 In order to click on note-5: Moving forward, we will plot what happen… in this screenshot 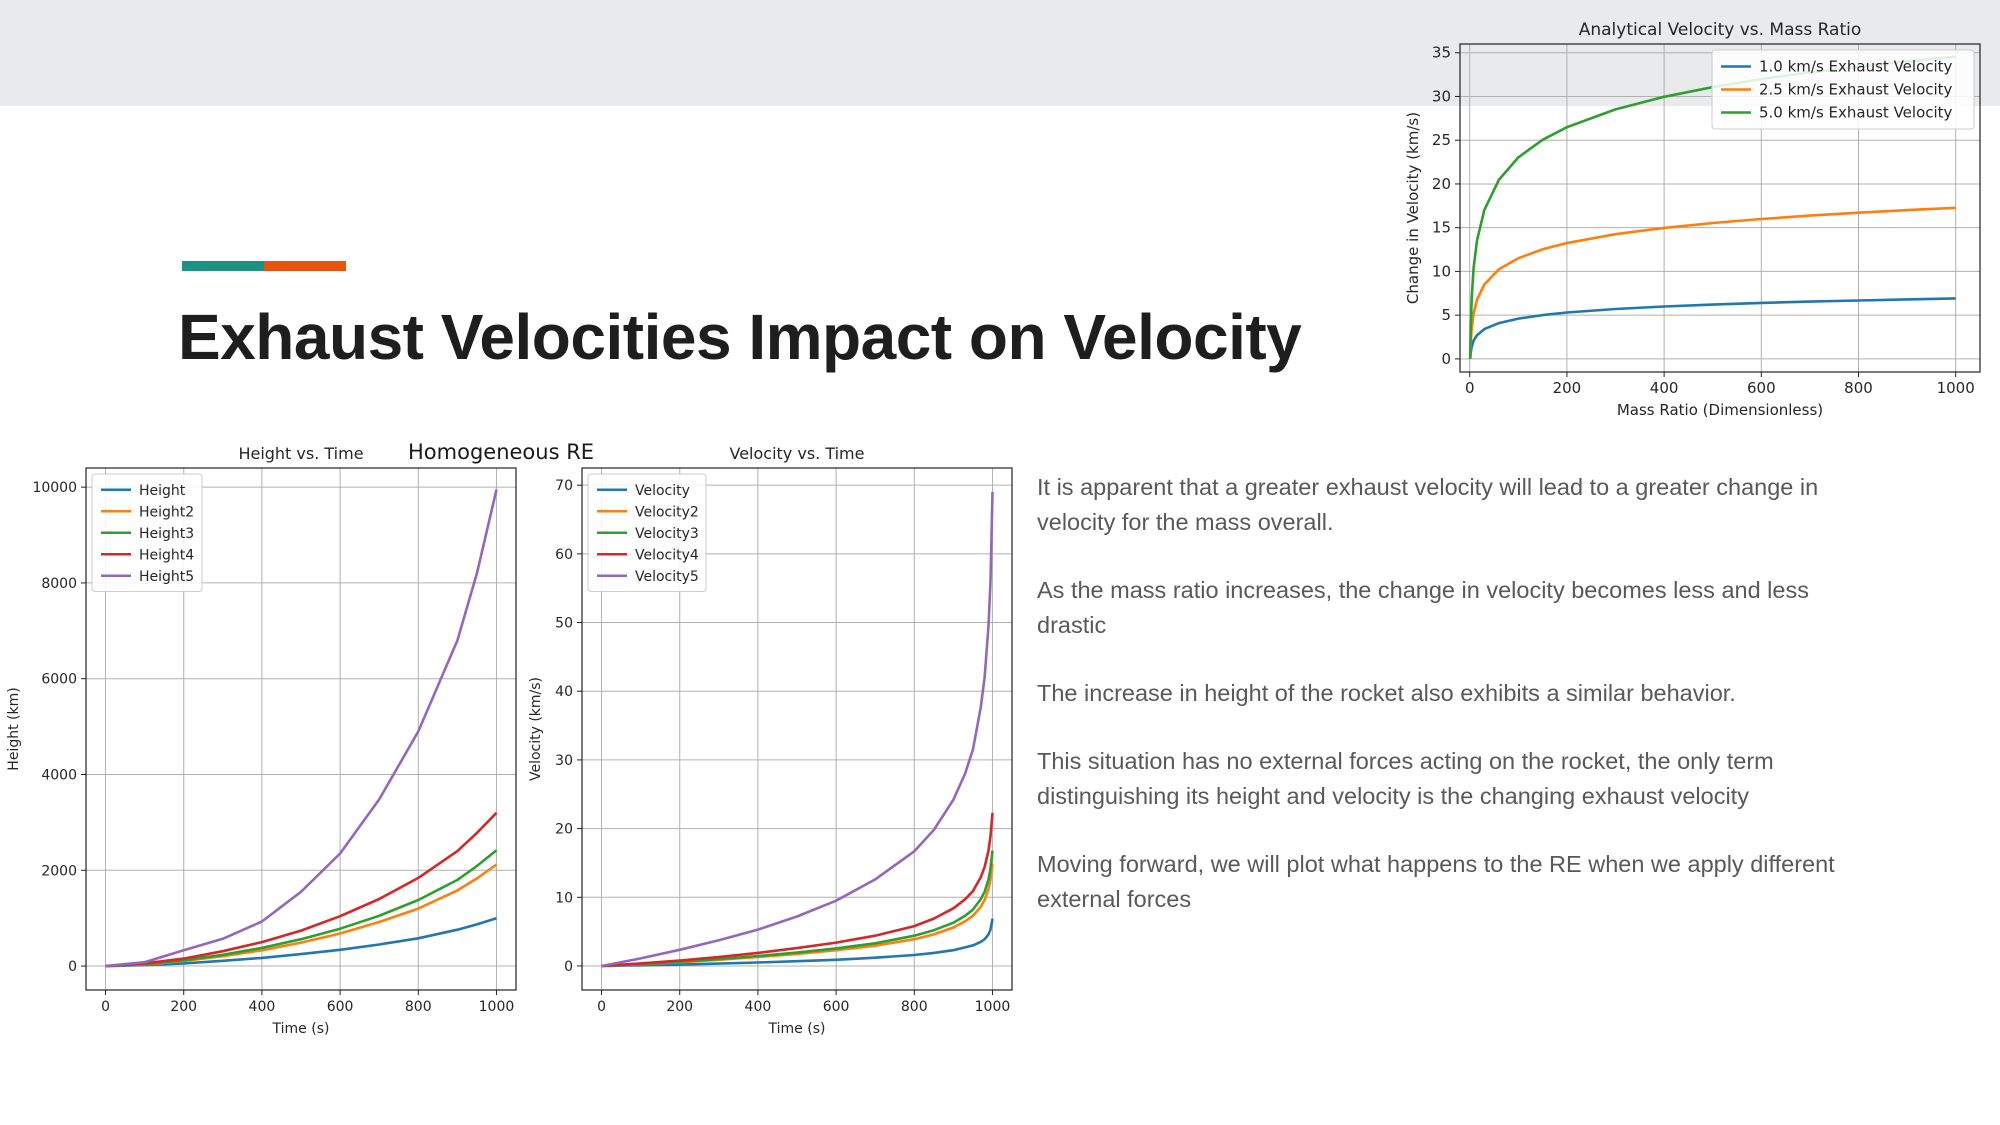, I will do `click(1436, 881)`.